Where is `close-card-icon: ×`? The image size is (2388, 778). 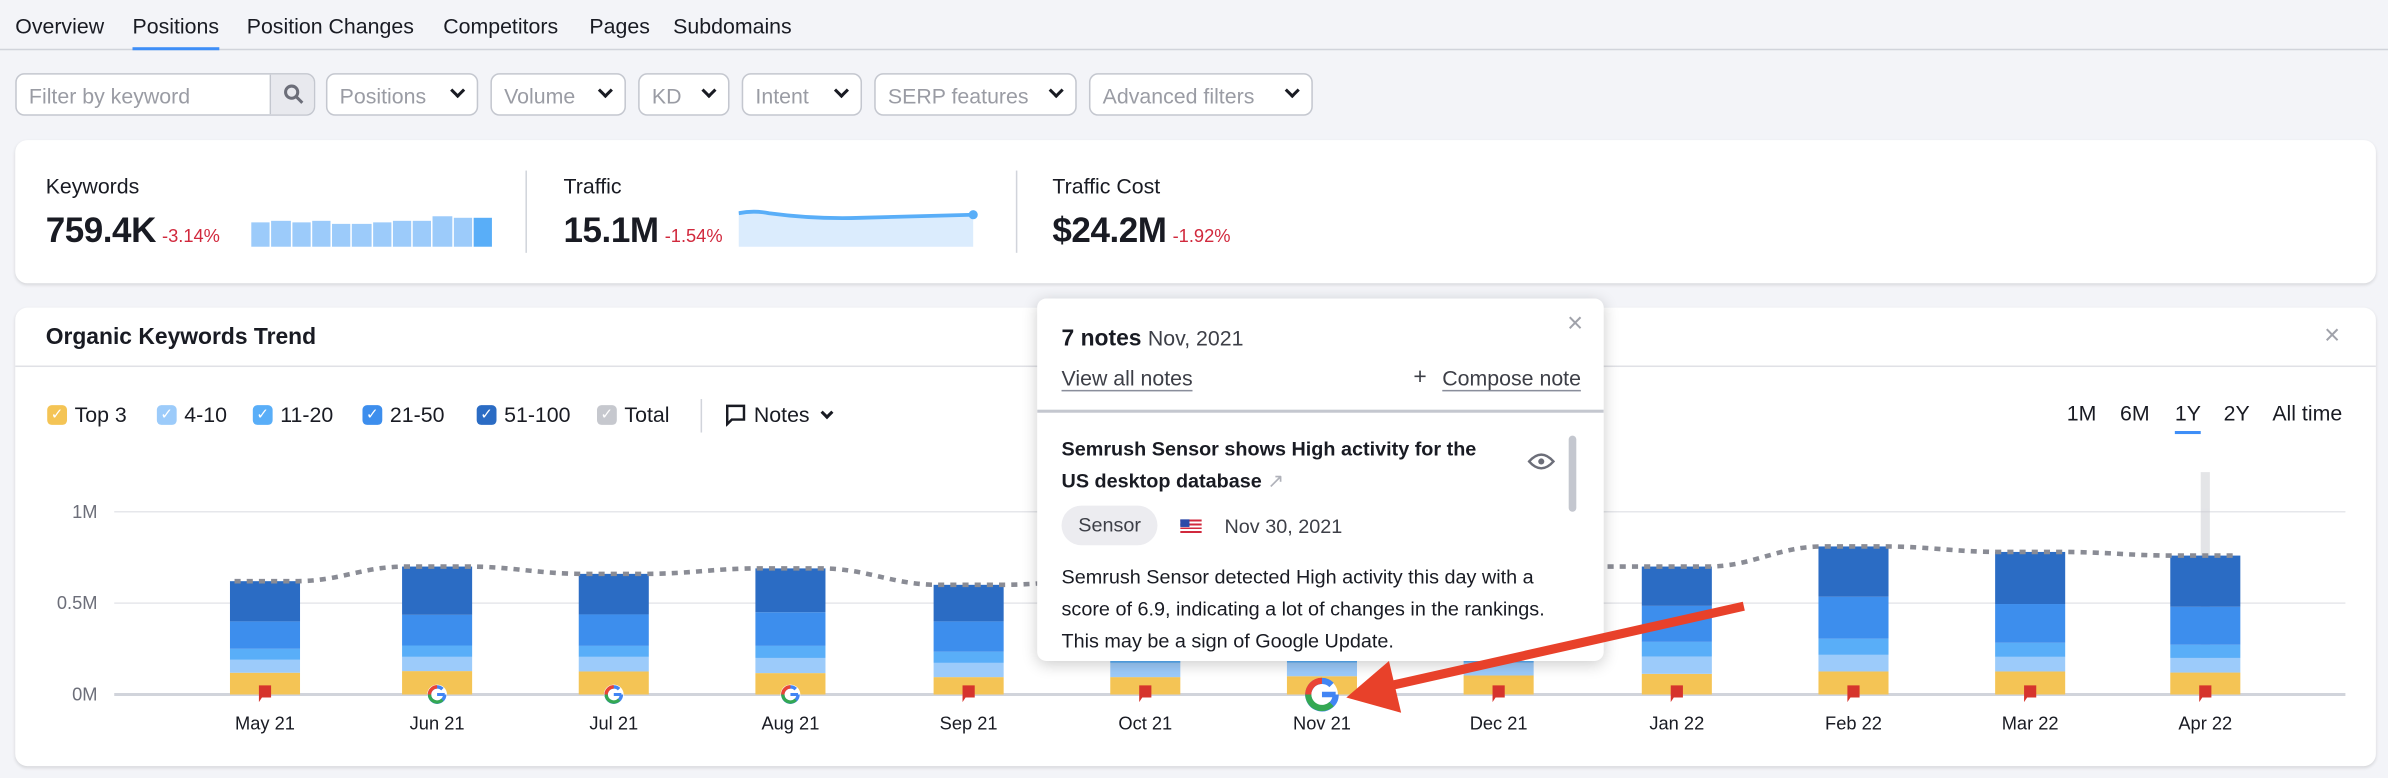 close-card-icon: × is located at coordinates (2332, 335).